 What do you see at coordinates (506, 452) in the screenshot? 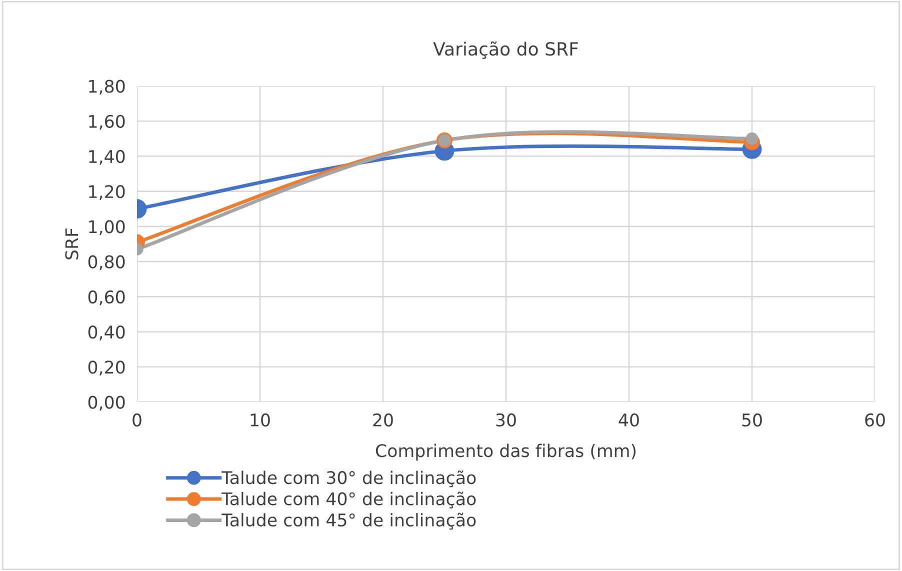
I see `x-axis-title: Comprimento das fibras (mm)` at bounding box center [506, 452].